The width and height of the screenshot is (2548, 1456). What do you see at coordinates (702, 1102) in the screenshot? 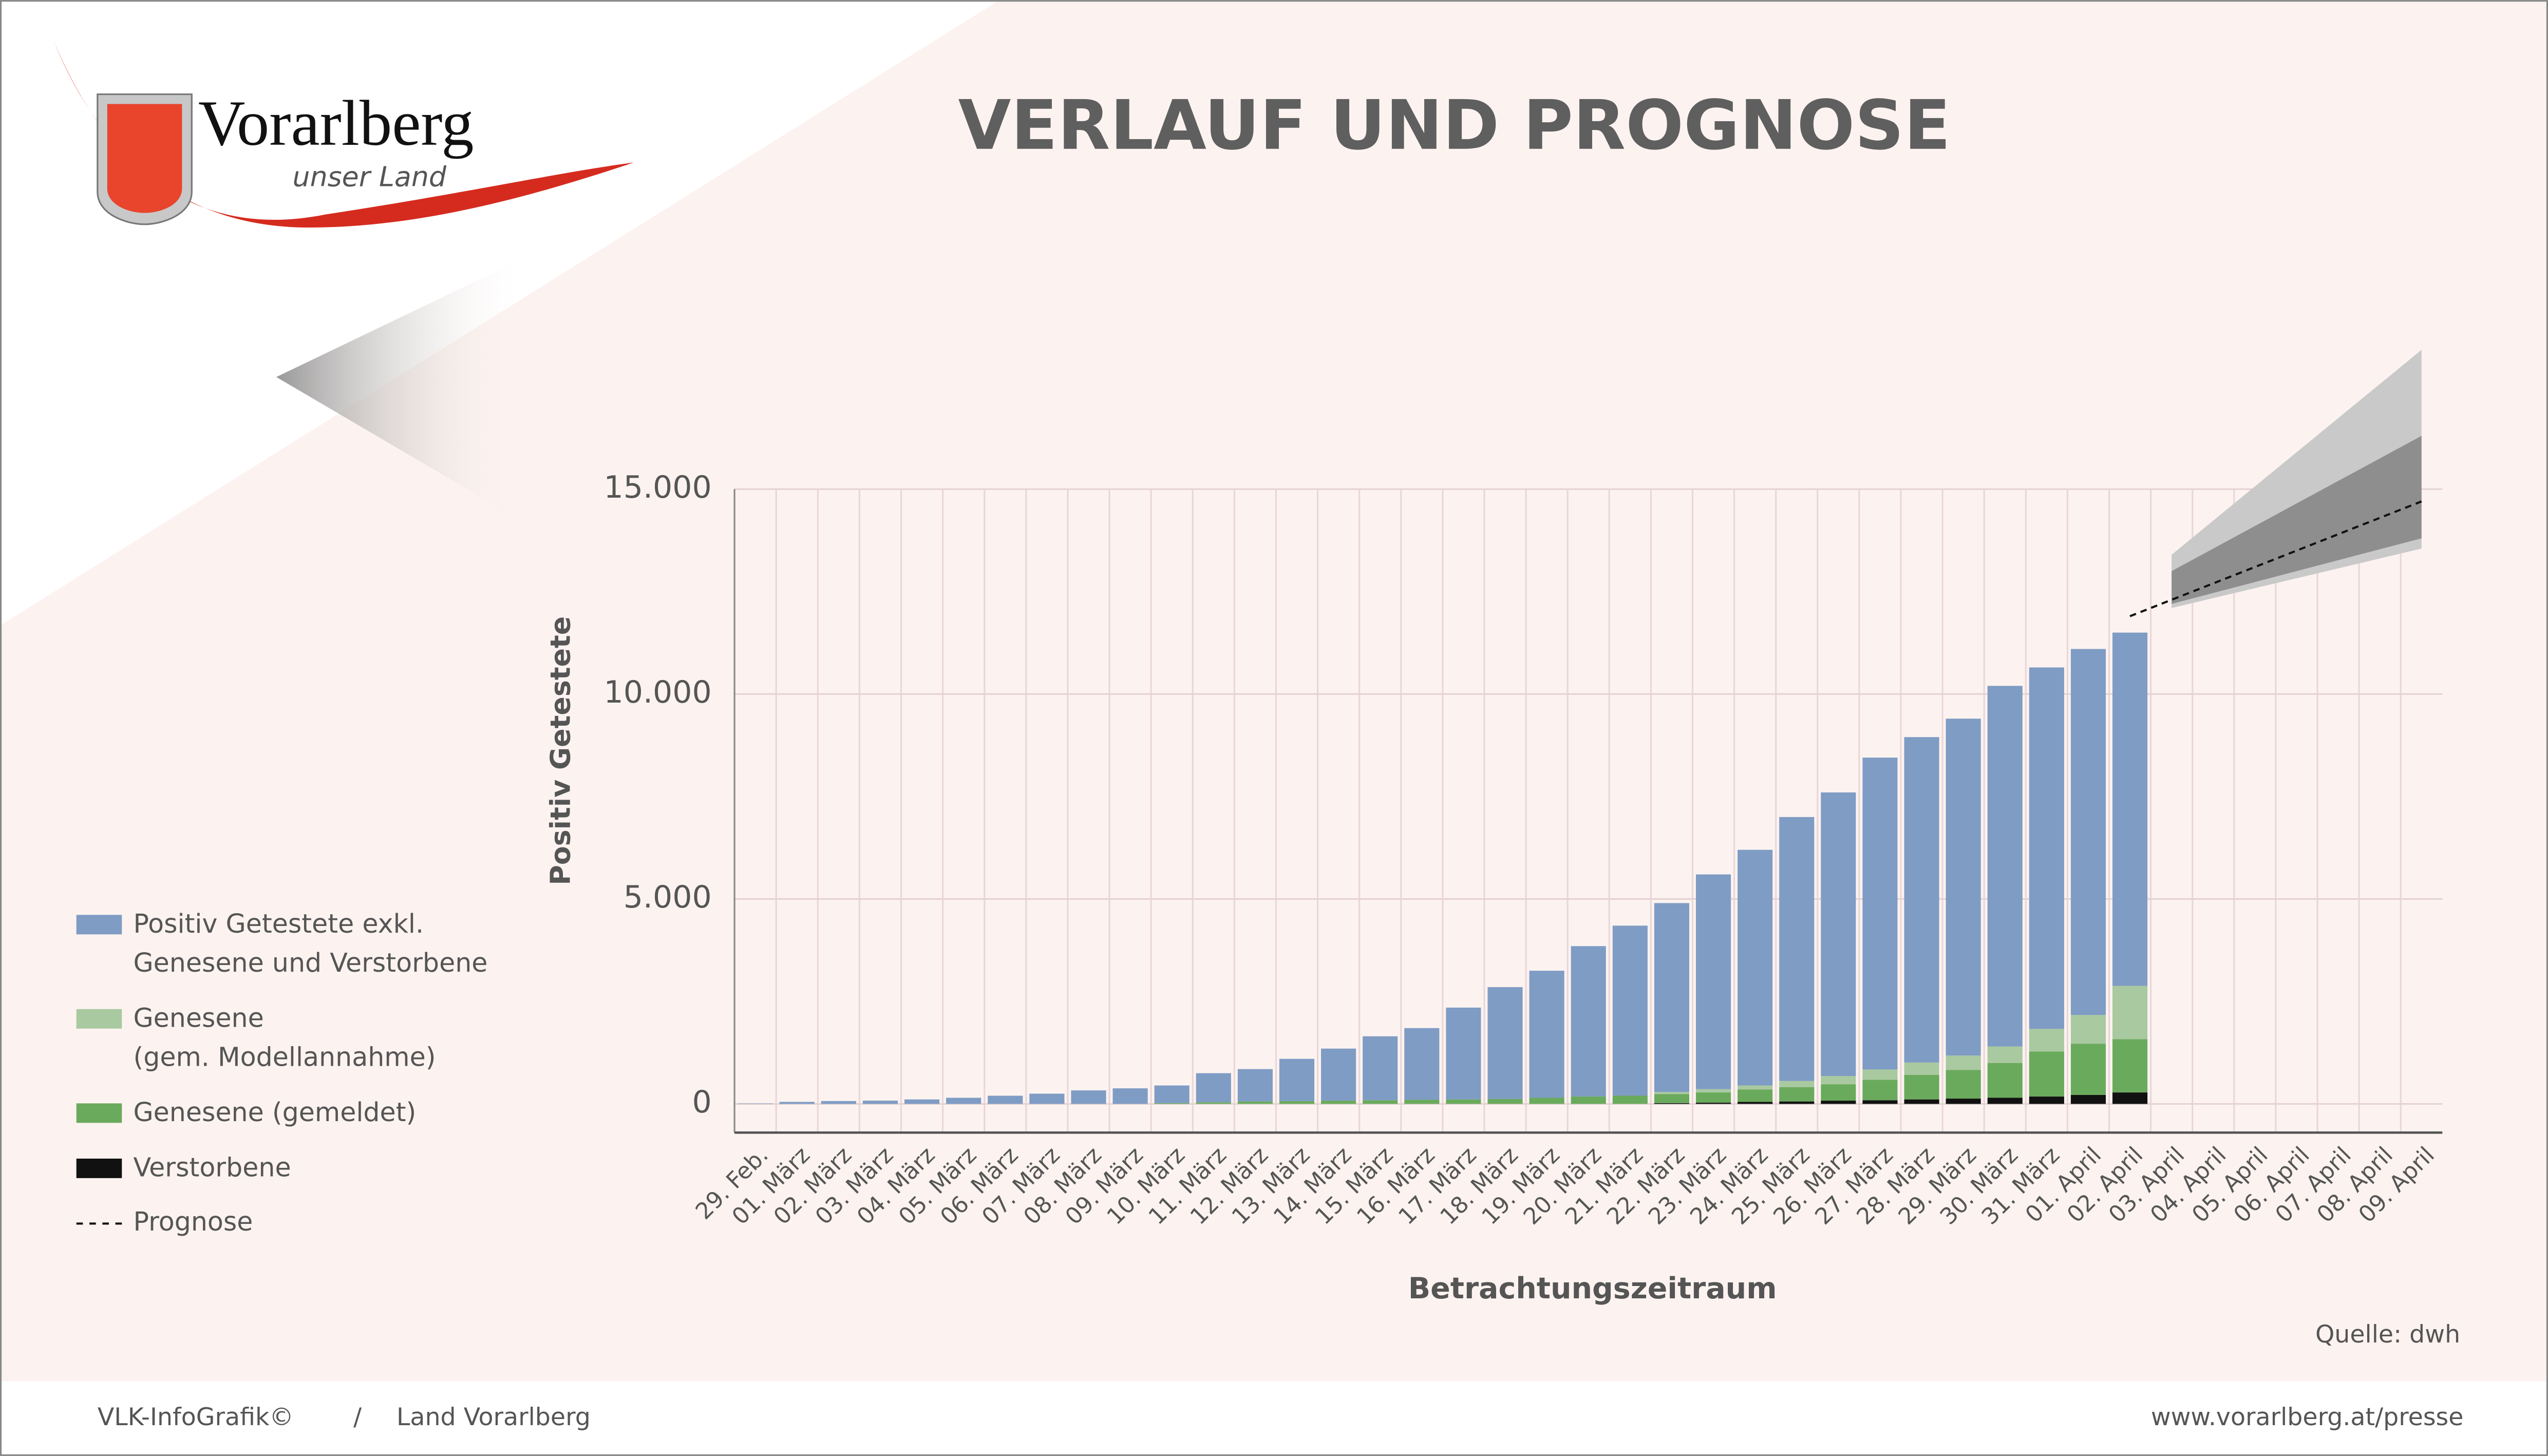
I see `y-tick-label: 0` at bounding box center [702, 1102].